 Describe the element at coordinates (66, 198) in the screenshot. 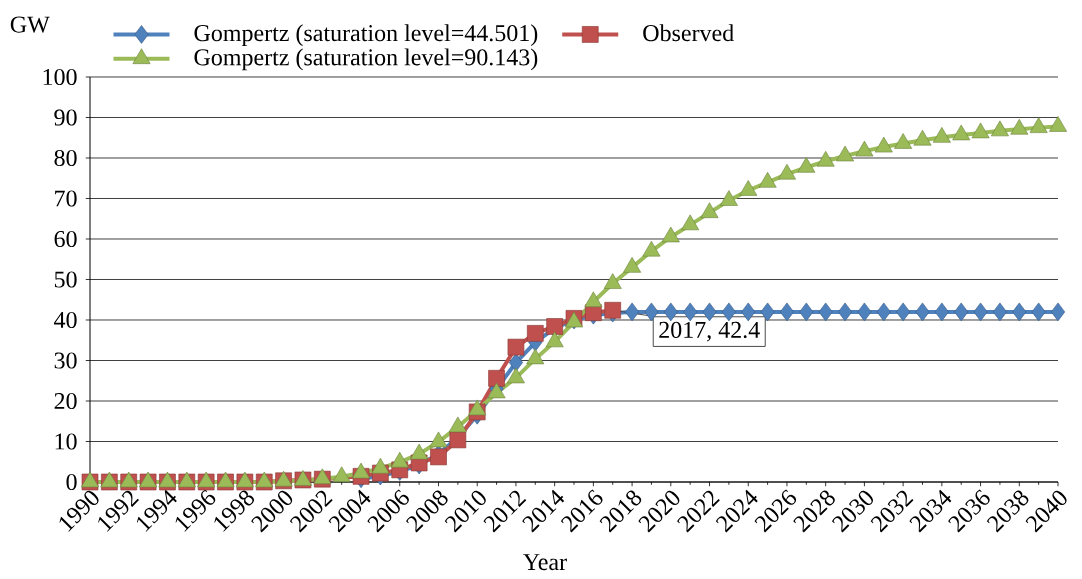

I see `y-tick-label: 70` at that location.